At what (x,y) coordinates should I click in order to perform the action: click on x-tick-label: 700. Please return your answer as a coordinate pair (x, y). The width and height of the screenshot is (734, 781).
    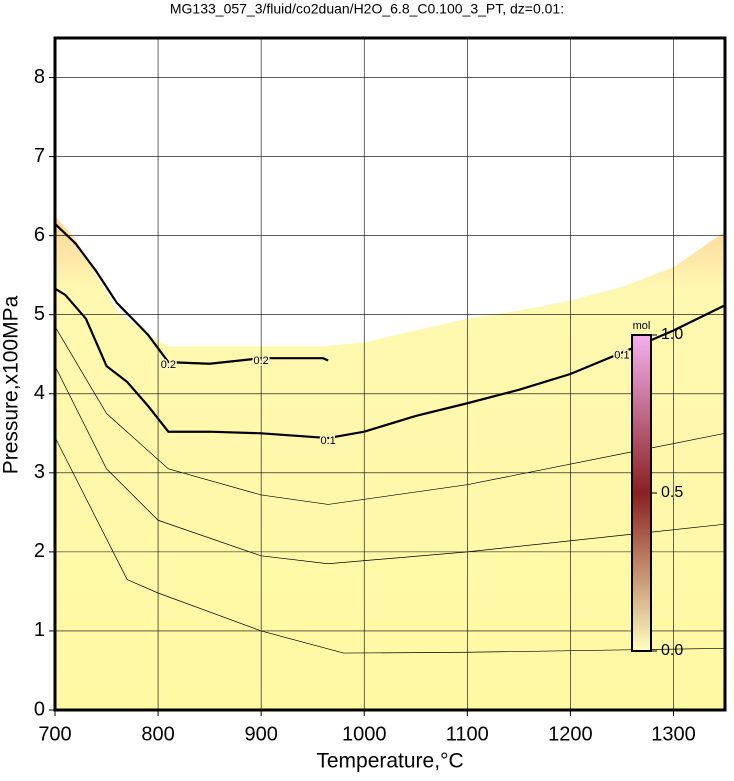
    Looking at the image, I should click on (54, 734).